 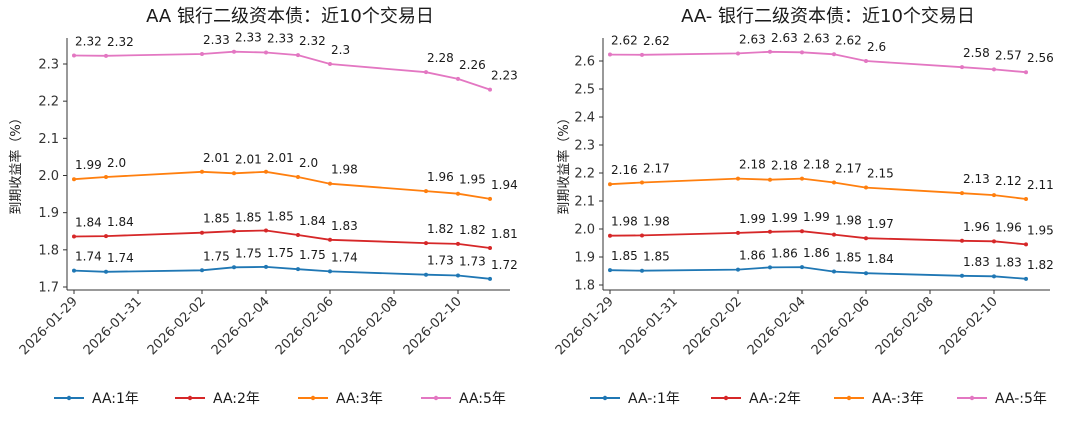 What do you see at coordinates (976, 53) in the screenshot?
I see `data-label: 2.58` at bounding box center [976, 53].